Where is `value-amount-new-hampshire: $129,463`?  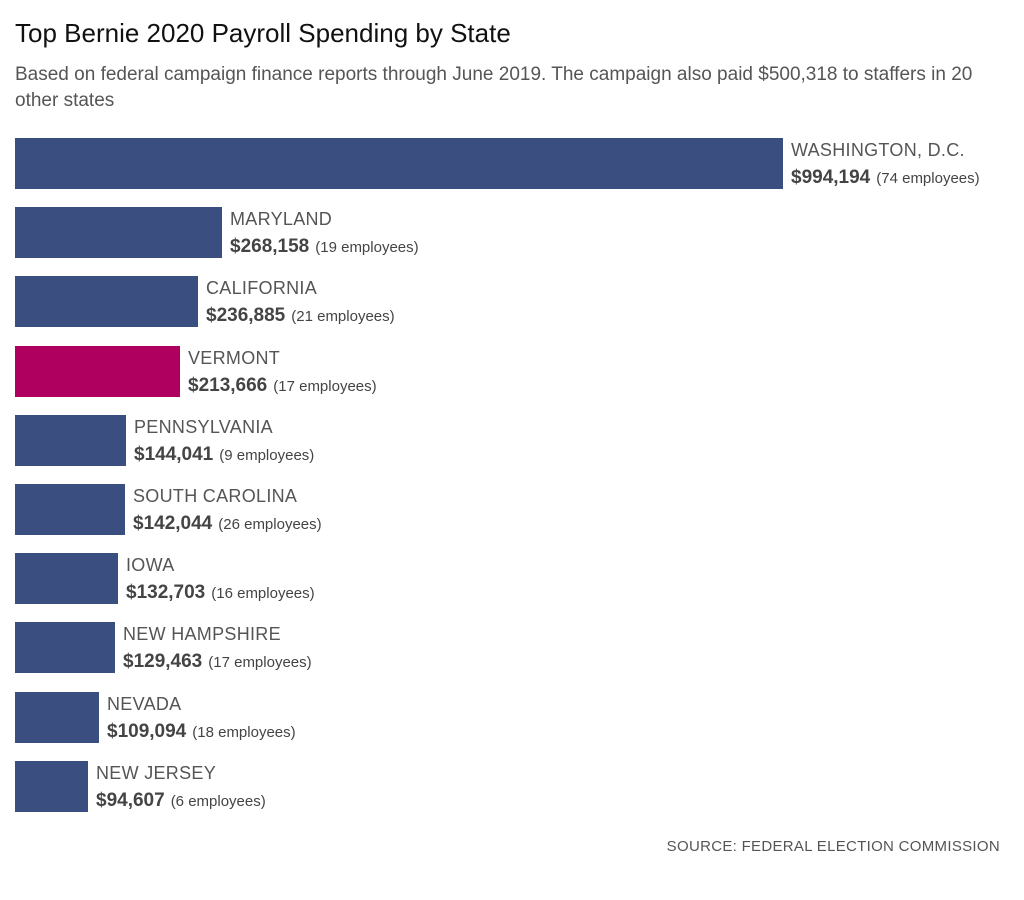
value-amount-new-hampshire: $129,463 is located at coordinates (162, 661).